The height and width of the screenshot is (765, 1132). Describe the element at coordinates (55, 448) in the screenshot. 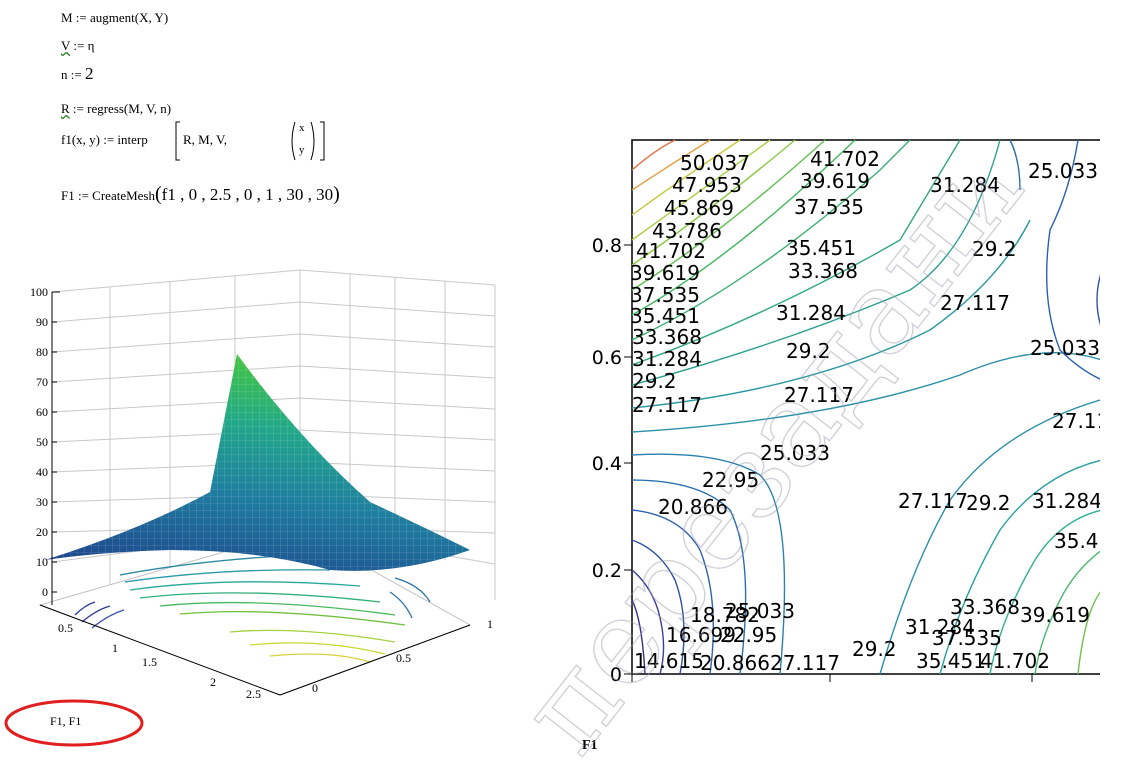

I see `z-axis` at that location.